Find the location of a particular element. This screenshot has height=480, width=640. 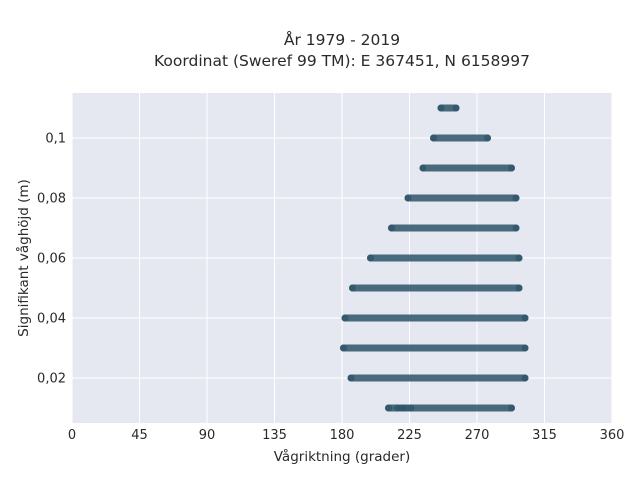

x-tick-label: 270 is located at coordinates (477, 435).